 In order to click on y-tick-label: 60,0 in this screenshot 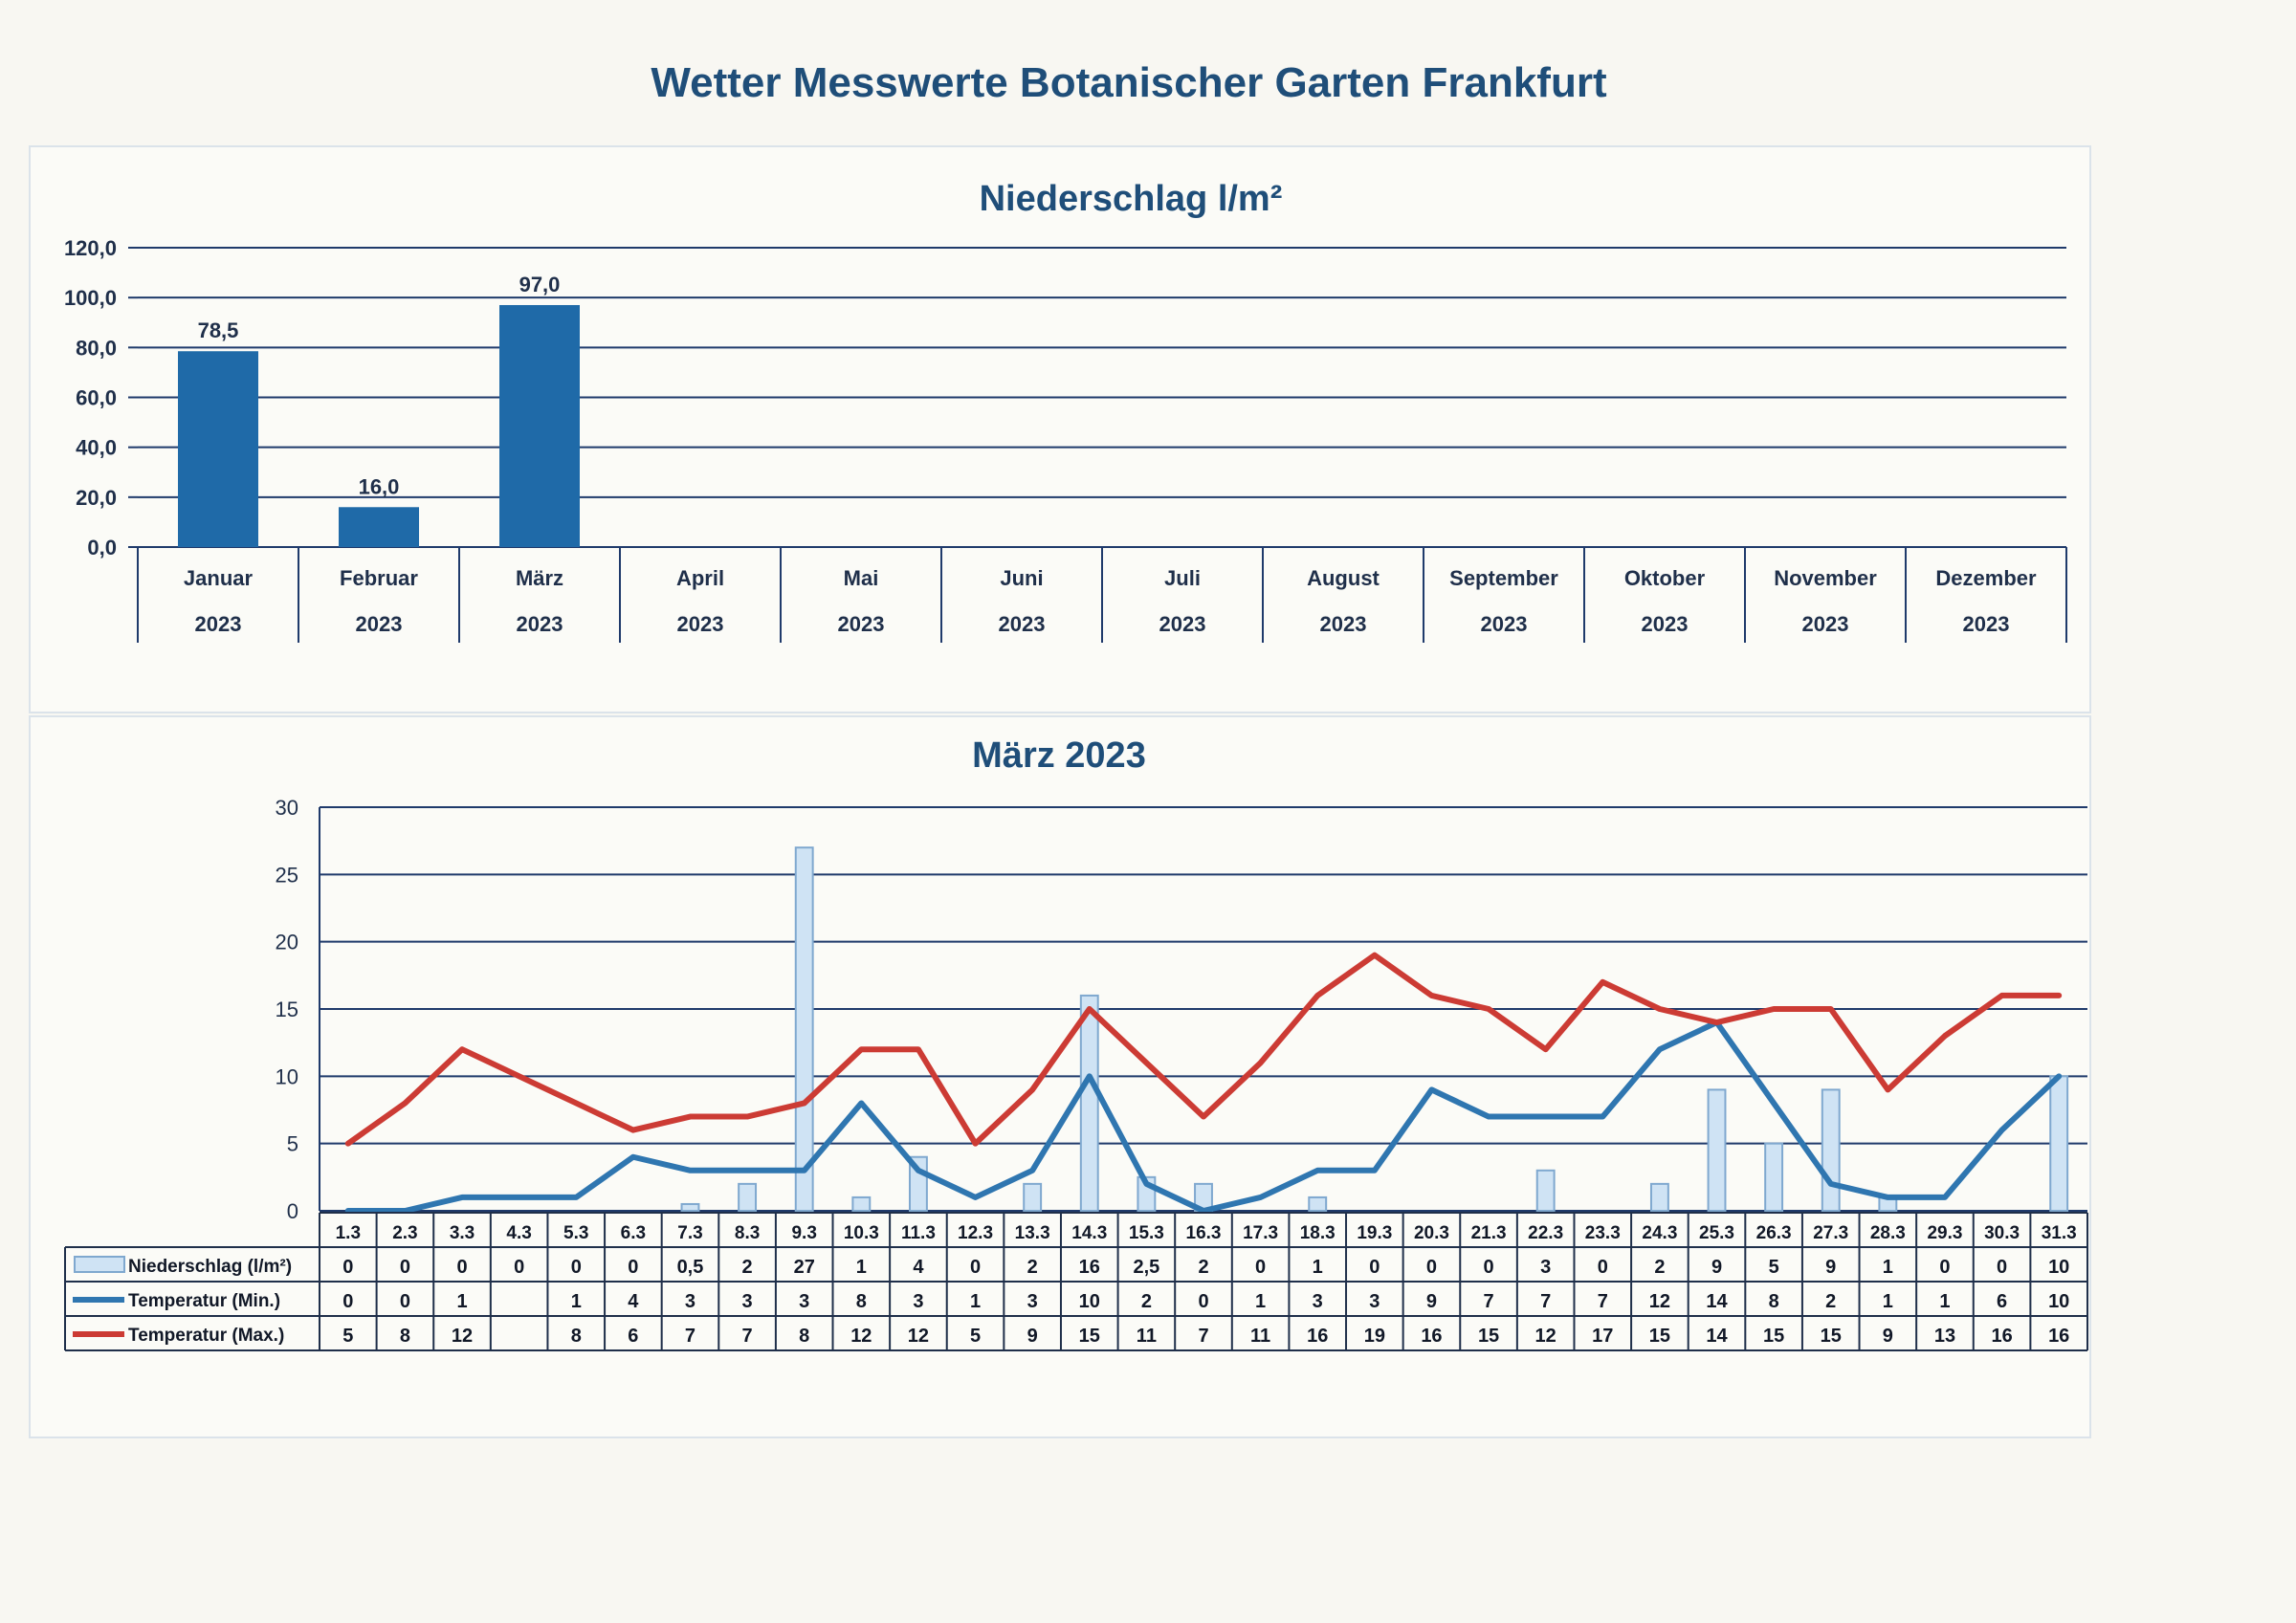, I will do `click(97, 398)`.